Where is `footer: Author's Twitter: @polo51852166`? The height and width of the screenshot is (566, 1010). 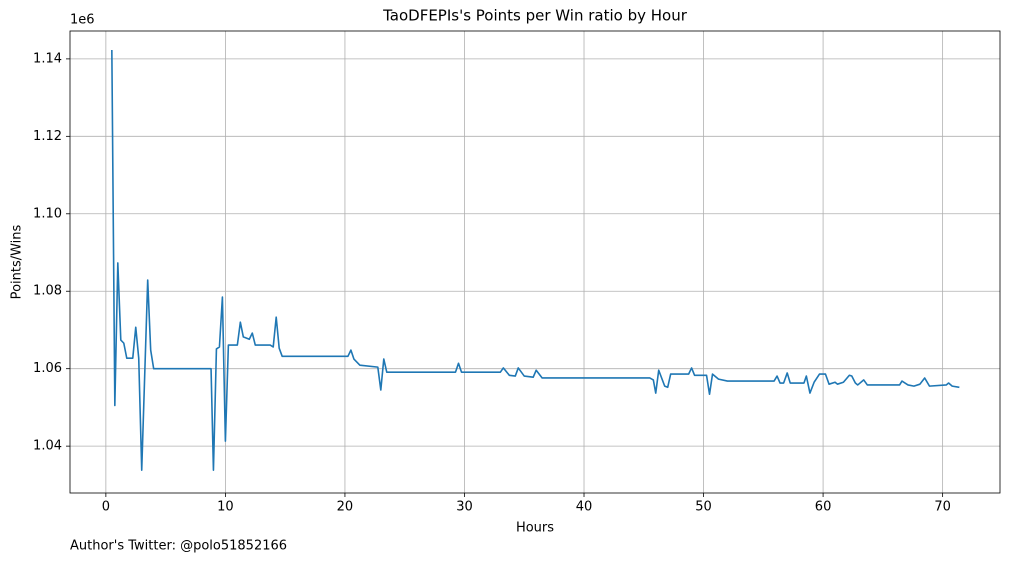 footer: Author's Twitter: @polo51852166 is located at coordinates (178, 546).